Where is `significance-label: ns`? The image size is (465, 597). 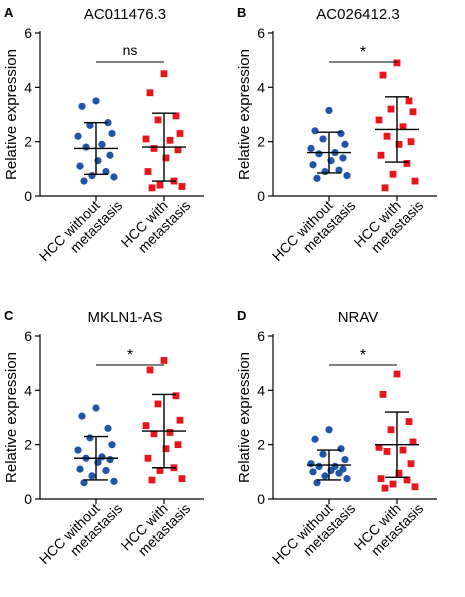
significance-label: ns is located at coordinates (130, 50).